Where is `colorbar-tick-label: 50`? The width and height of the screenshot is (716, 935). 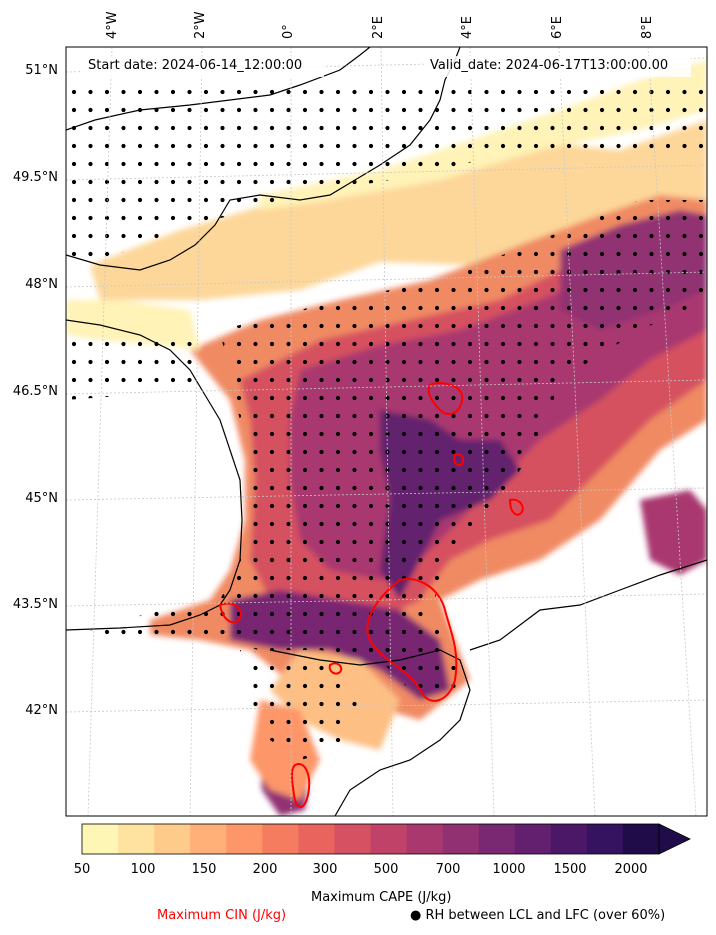 colorbar-tick-label: 50 is located at coordinates (82, 869).